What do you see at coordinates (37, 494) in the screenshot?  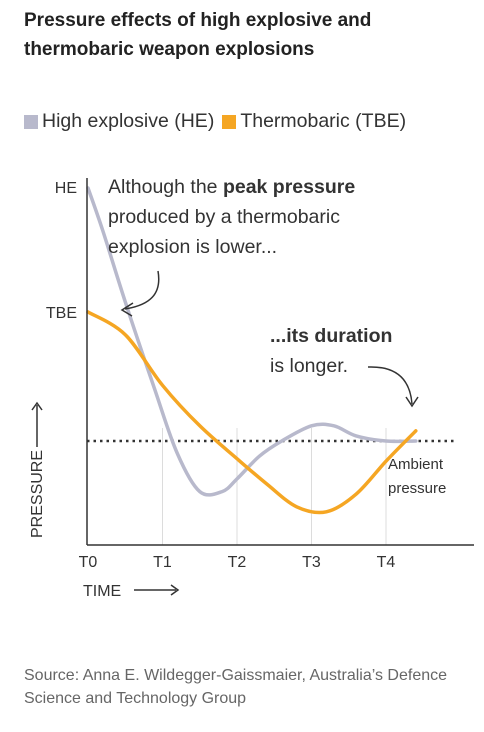 I see `y-axis-label: PRESSURE` at bounding box center [37, 494].